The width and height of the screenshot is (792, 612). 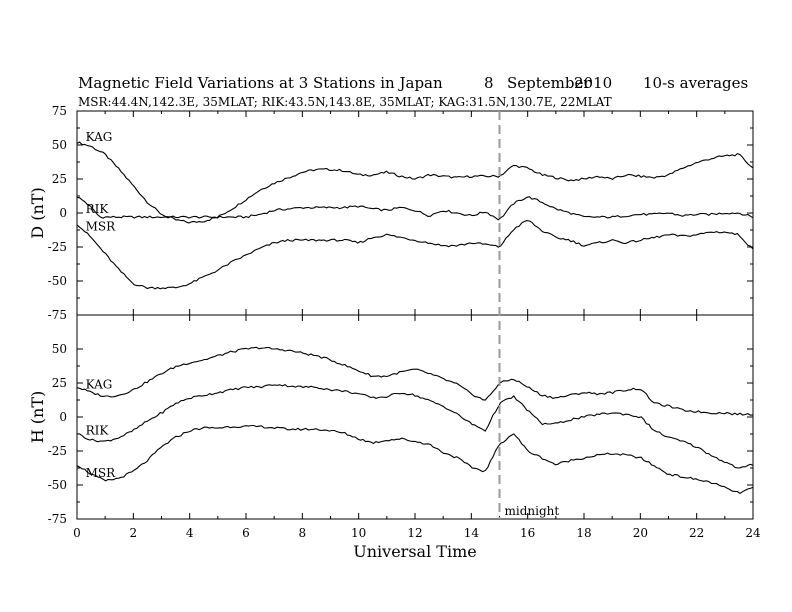 What do you see at coordinates (134, 533) in the screenshot?
I see `x-tick-label: 2` at bounding box center [134, 533].